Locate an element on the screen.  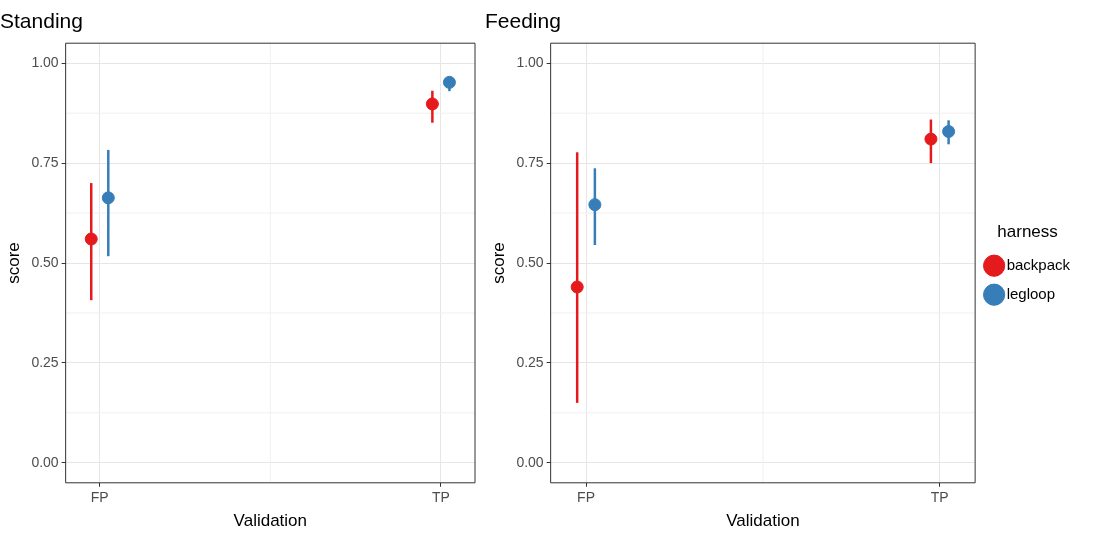
chart-title: Standing is located at coordinates (41, 21).